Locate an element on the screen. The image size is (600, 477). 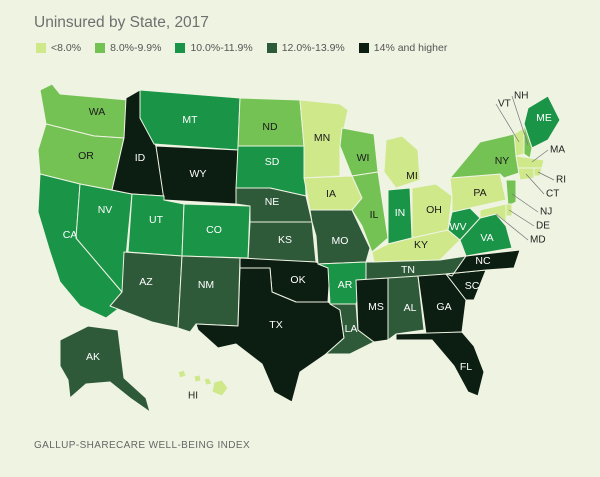
state-label-de: DE is located at coordinates (543, 226).